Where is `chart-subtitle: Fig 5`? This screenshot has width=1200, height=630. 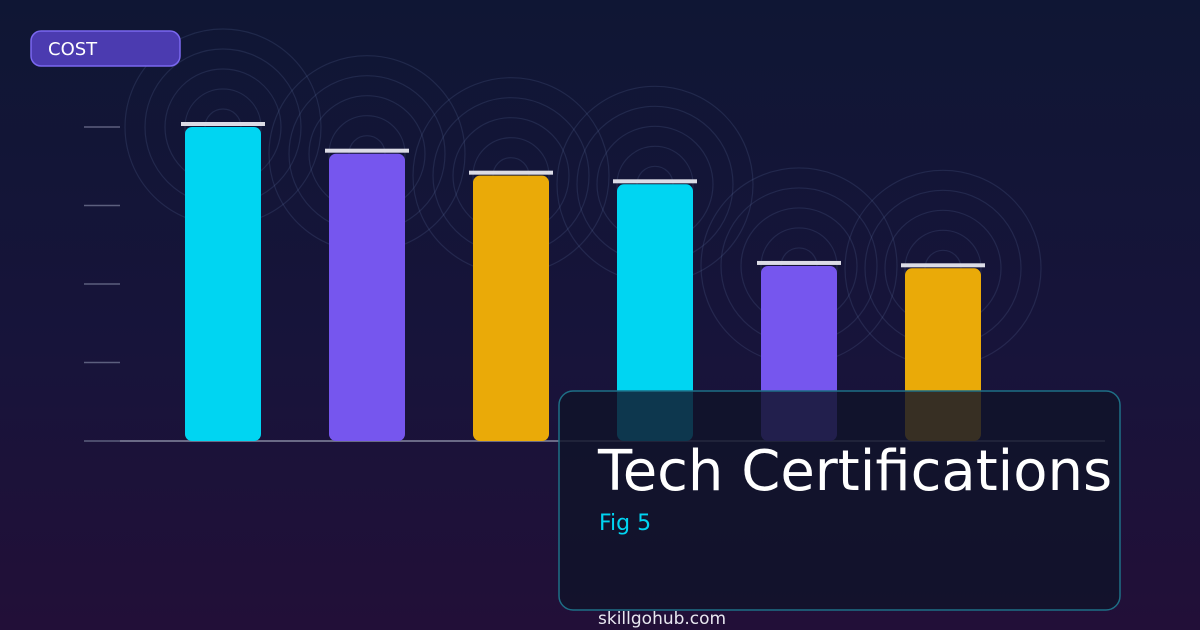 chart-subtitle: Fig 5 is located at coordinates (625, 523).